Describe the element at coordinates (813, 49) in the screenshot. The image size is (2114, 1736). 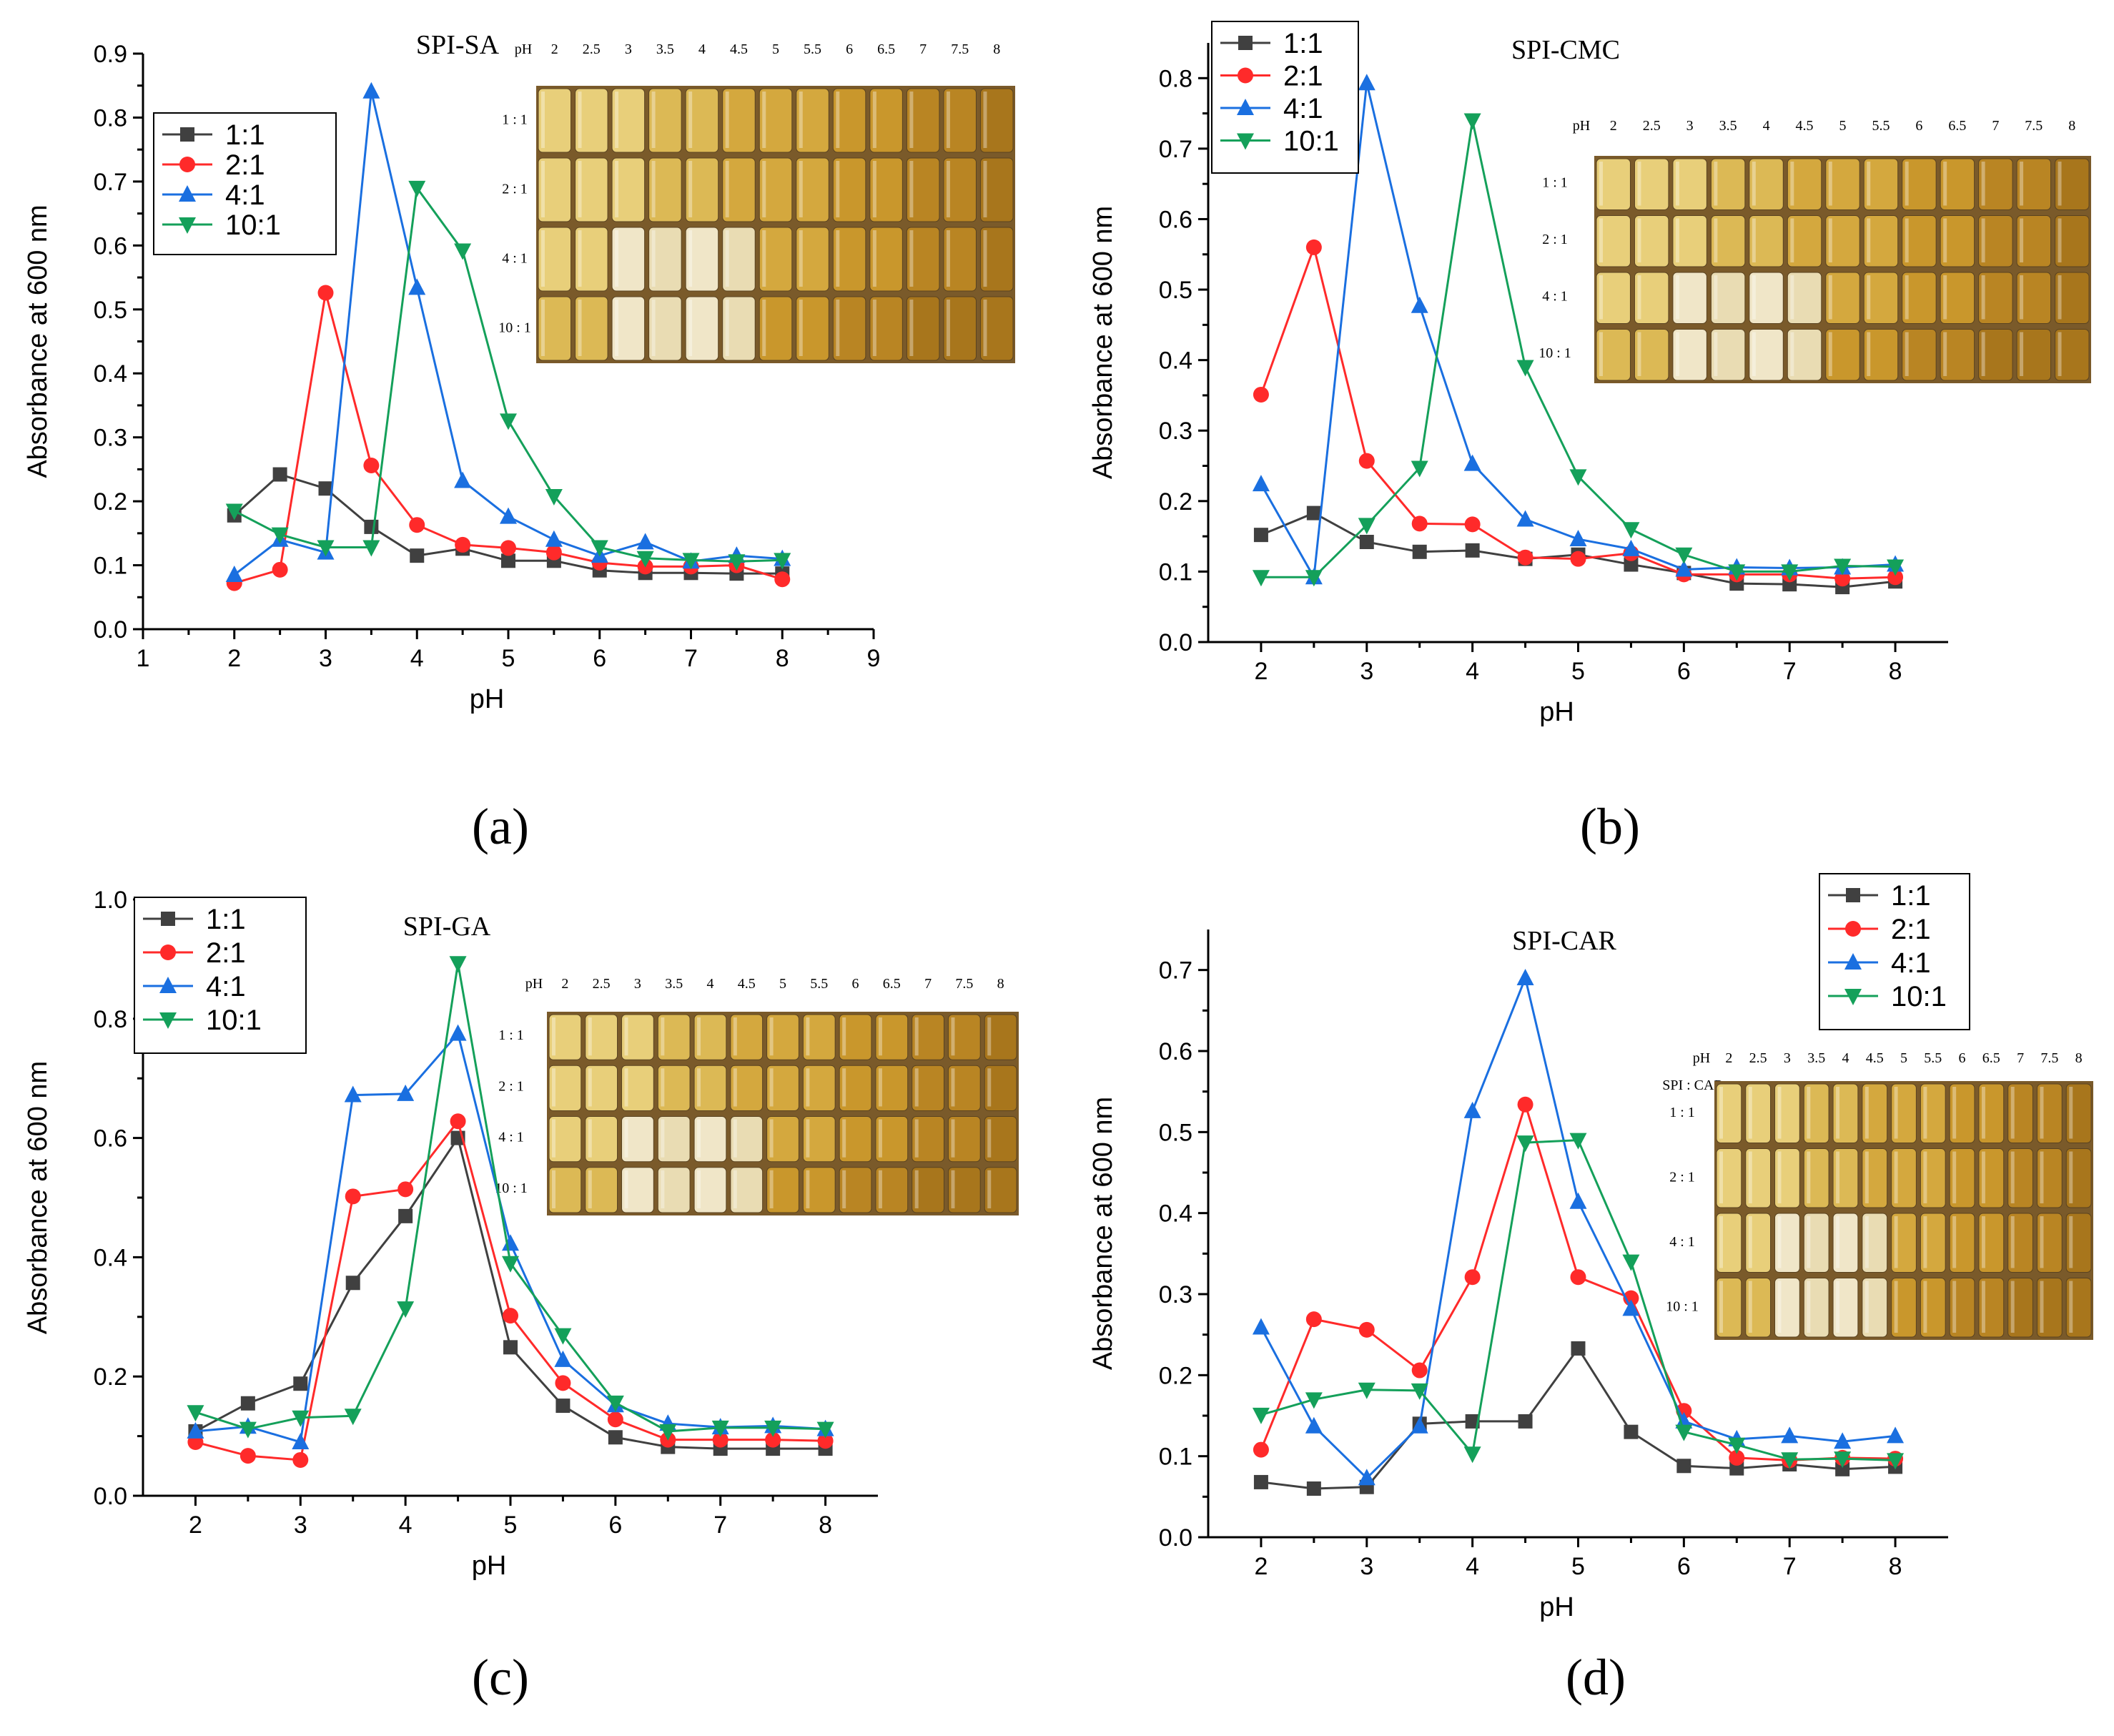
I see `inset-header-col: 5.5` at that location.